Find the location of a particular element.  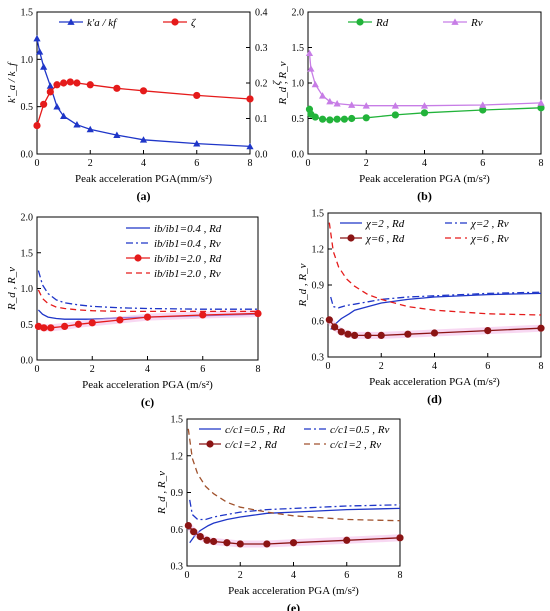

legend-entry: χ=6 , Rd is located at coordinates (372, 239).